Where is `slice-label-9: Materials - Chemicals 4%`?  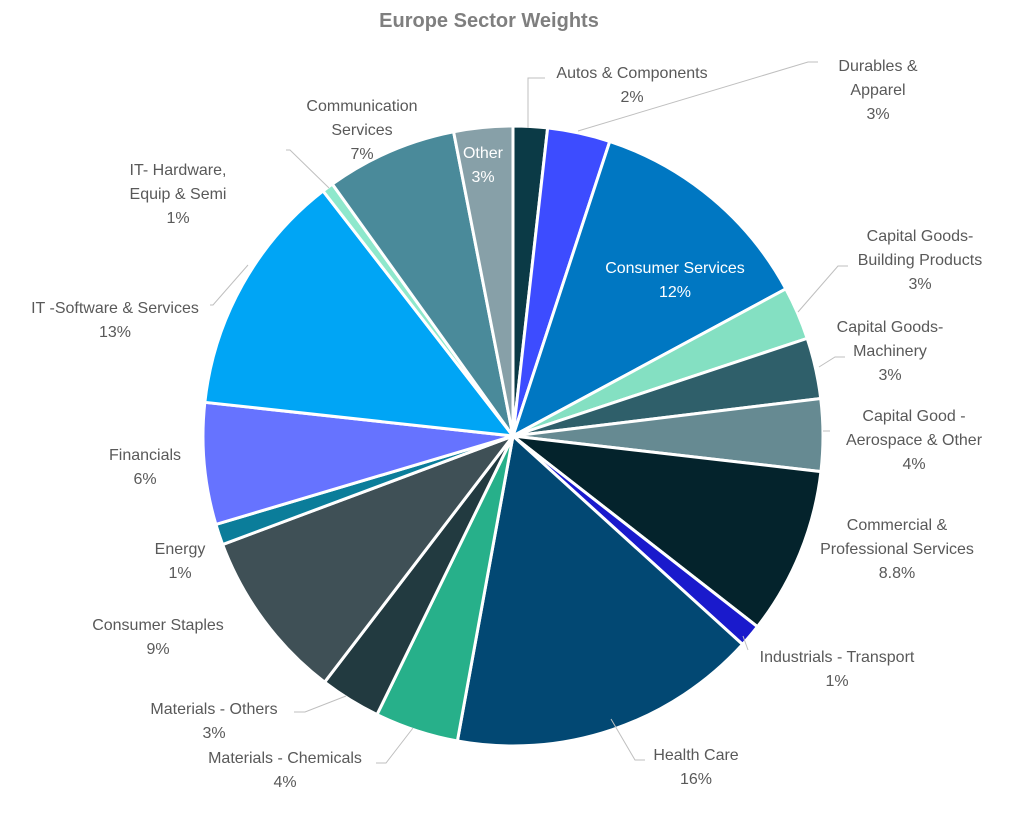
slice-label-9: Materials - Chemicals 4% is located at coordinates (285, 770).